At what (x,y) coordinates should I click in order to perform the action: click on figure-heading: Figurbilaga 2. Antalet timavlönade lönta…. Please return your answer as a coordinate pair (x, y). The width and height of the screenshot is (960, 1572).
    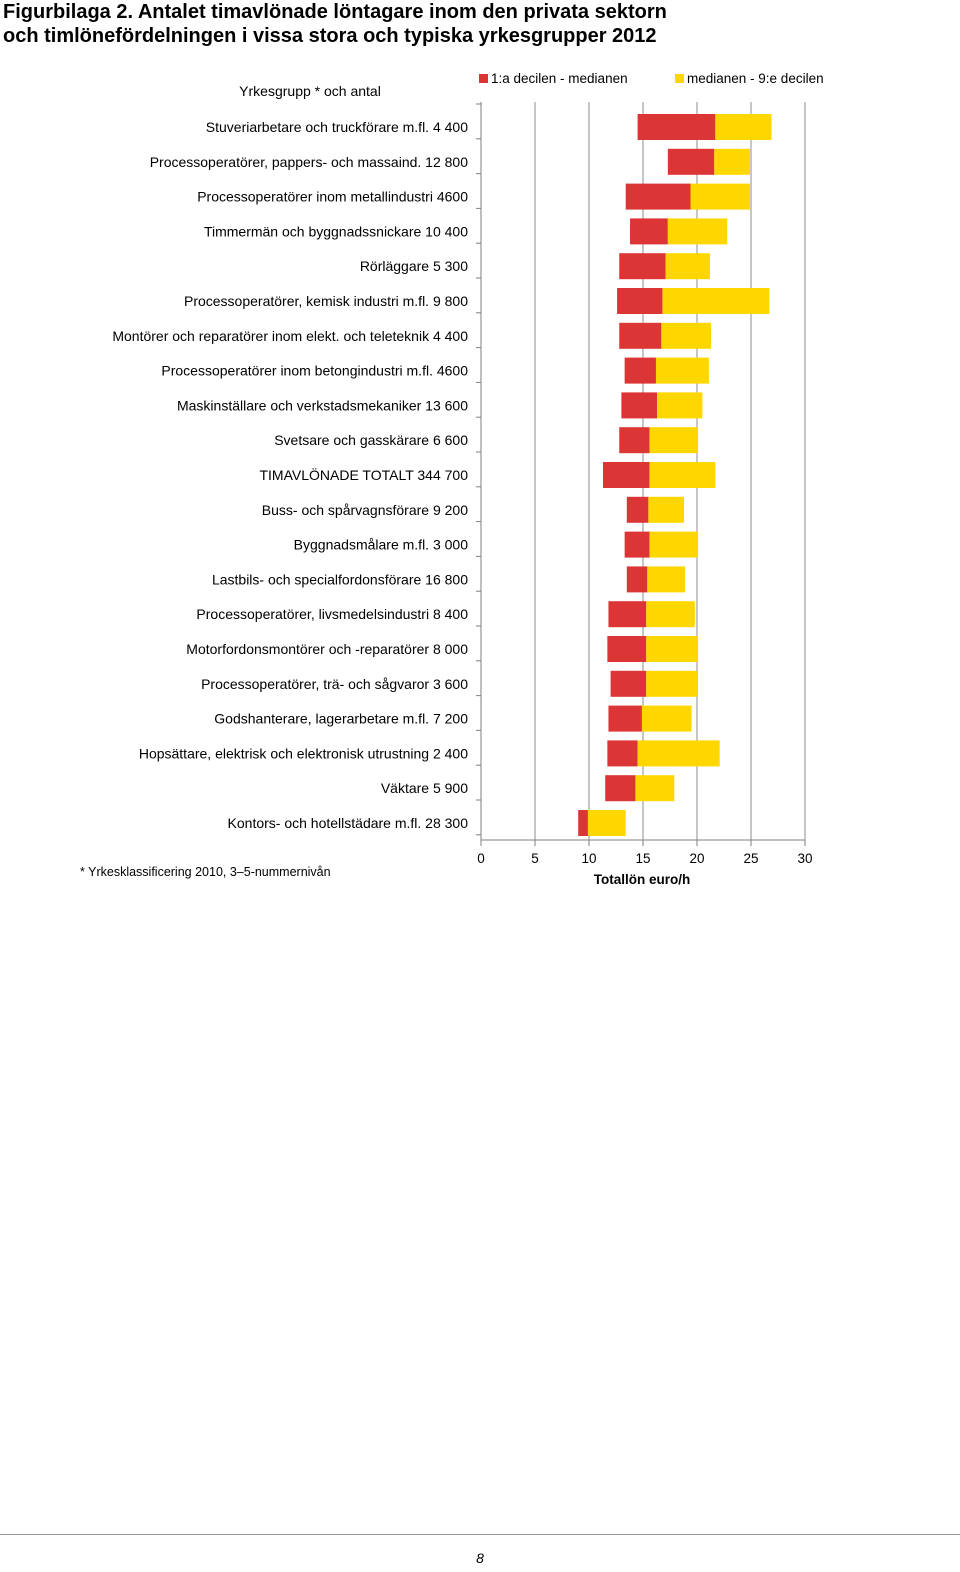
    Looking at the image, I should click on (478, 24).